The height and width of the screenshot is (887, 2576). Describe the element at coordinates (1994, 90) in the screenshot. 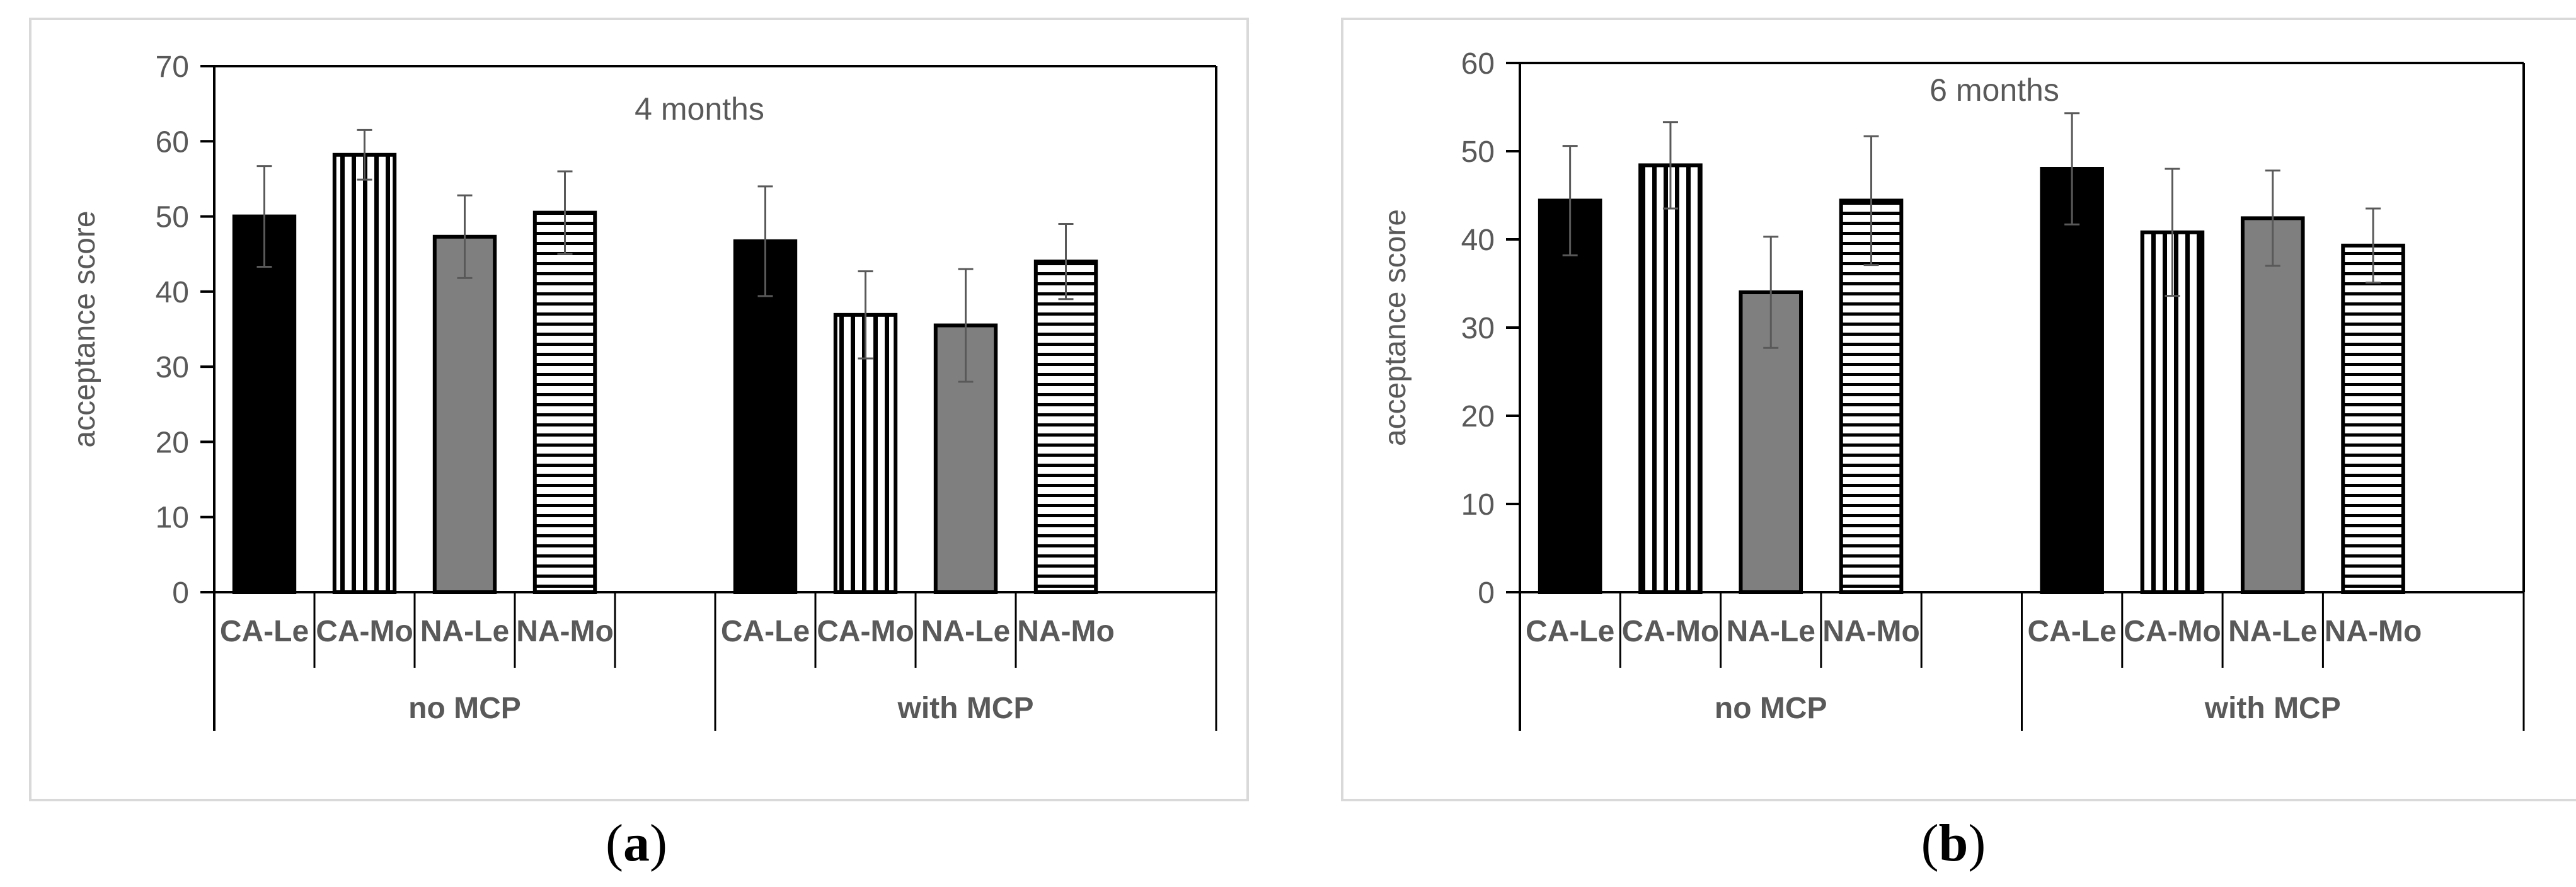

I see `chart-title: 6 months` at that location.